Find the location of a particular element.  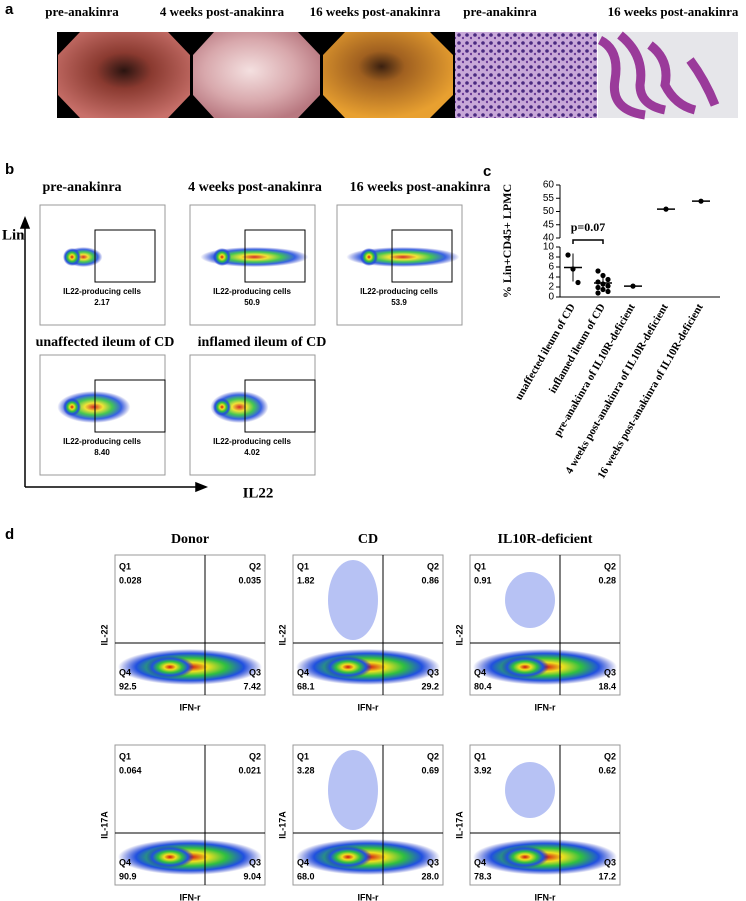

gate-percent: 50.9 is located at coordinates (252, 302).